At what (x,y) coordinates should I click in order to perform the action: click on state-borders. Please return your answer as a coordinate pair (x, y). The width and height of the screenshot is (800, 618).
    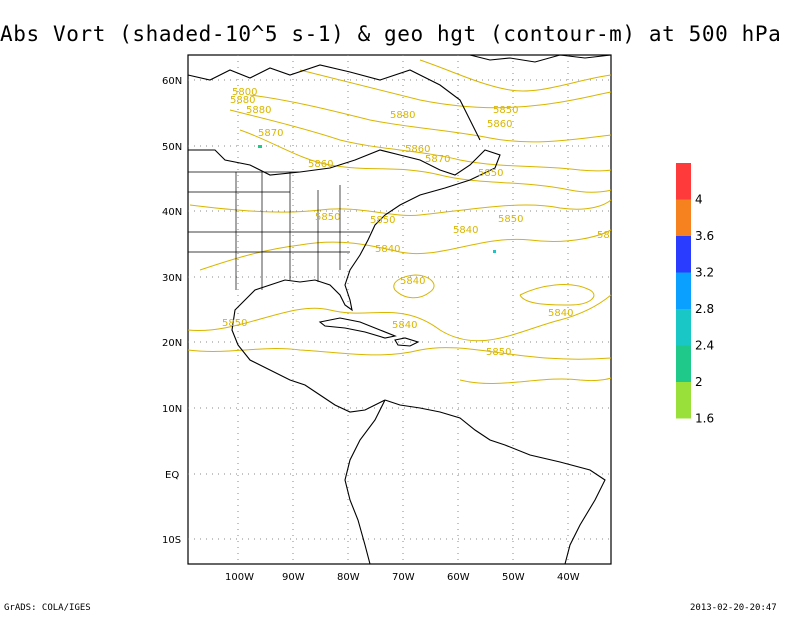
    Looking at the image, I should click on (279, 230).